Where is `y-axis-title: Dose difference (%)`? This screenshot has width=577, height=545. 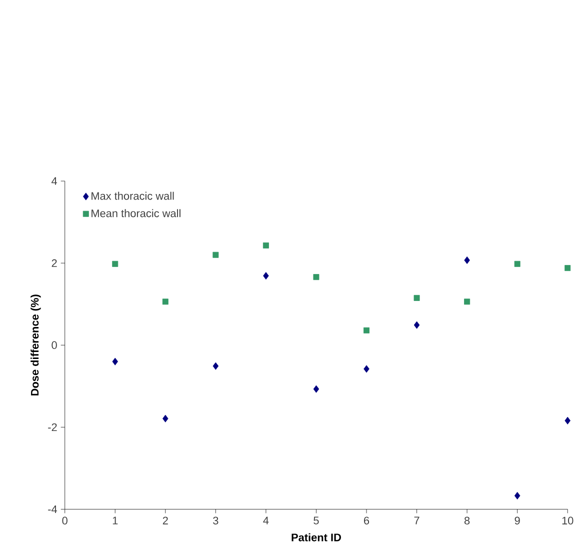 y-axis-title: Dose difference (%) is located at coordinates (35, 345).